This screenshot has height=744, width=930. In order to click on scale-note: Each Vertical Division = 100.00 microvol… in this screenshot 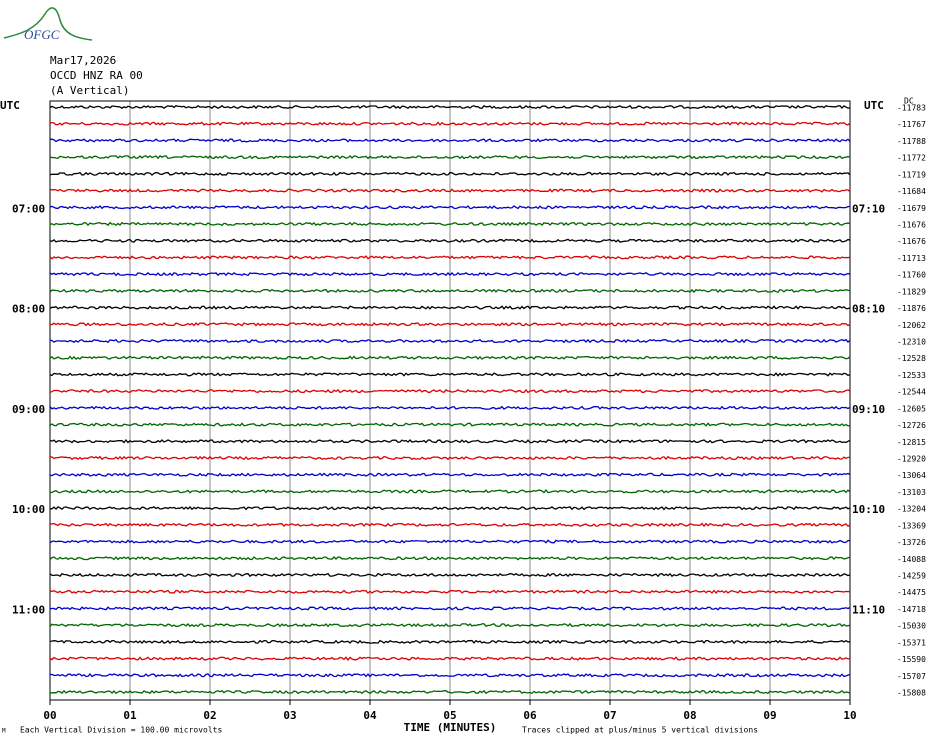, I will do `click(121, 730)`.